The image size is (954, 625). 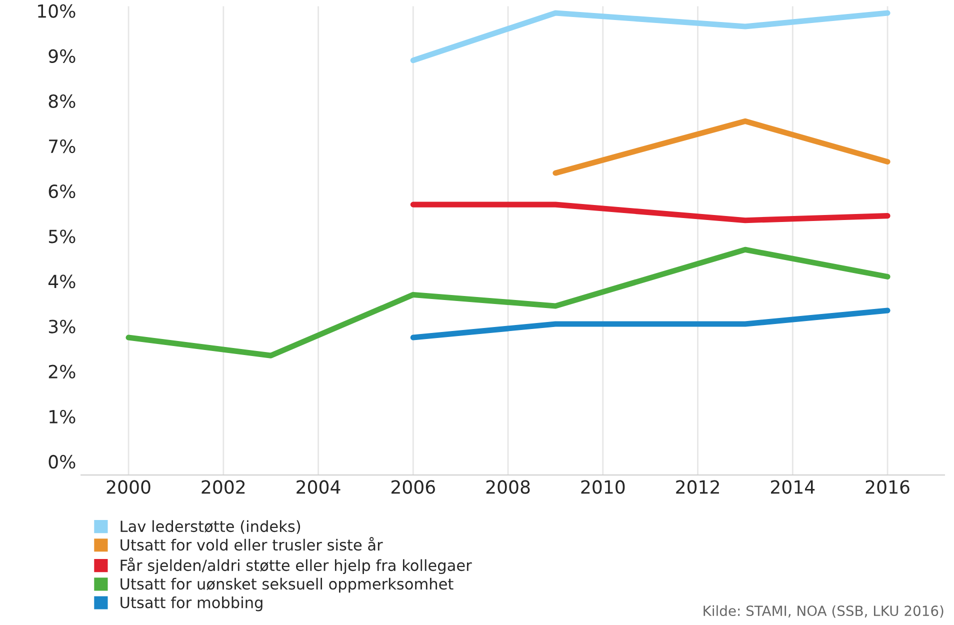 I want to click on y-tick-label: 10%, so click(x=57, y=11).